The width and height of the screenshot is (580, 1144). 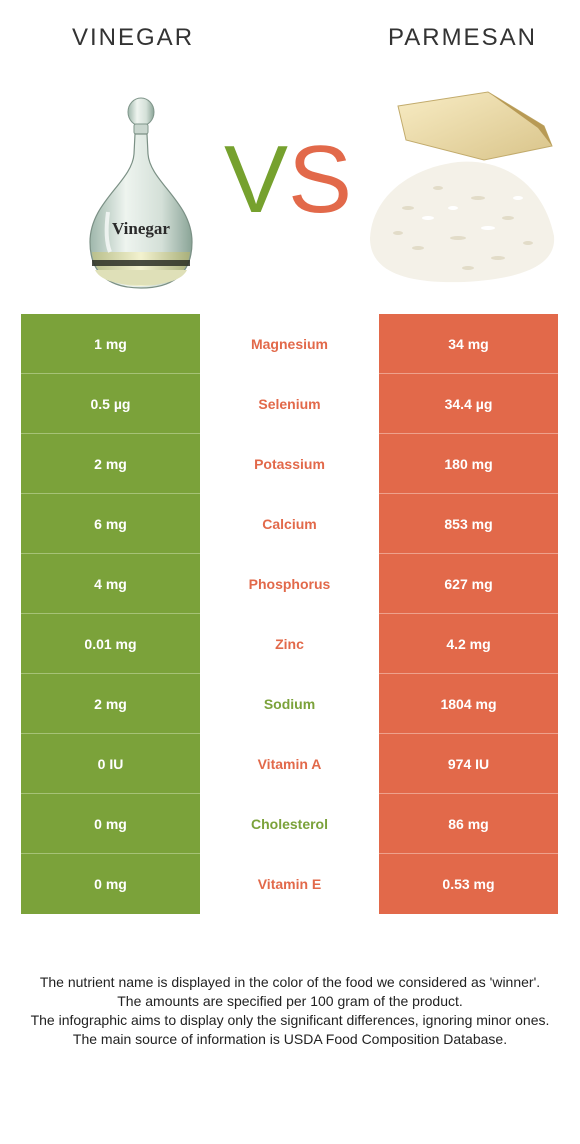 I want to click on vinegar-value: 6 mg, so click(x=110, y=524).